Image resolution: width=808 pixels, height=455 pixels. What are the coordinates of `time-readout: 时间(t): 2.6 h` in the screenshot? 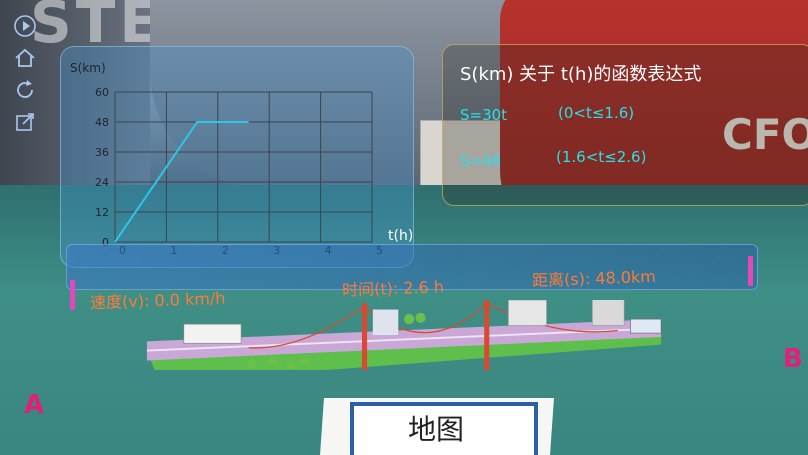 It's located at (393, 288).